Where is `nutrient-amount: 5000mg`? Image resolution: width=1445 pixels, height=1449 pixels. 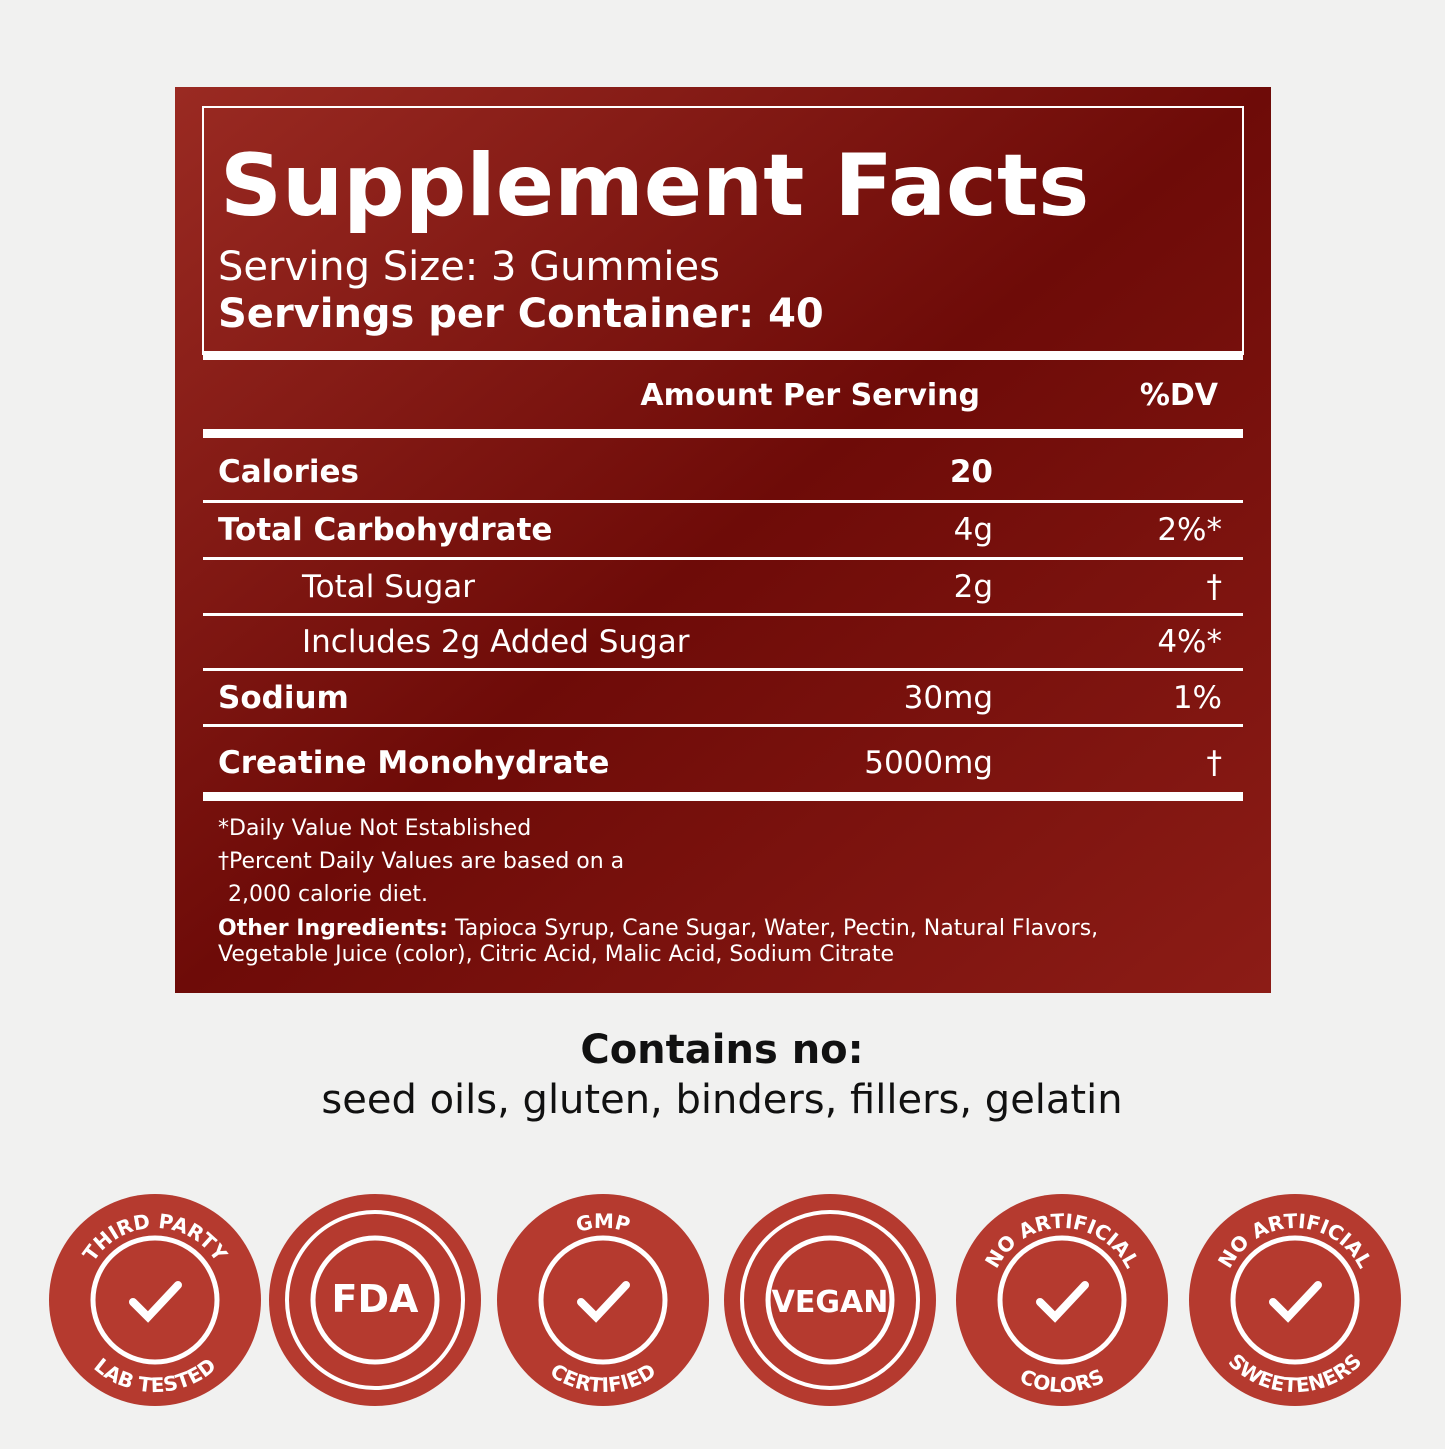 nutrient-amount: 5000mg is located at coordinates (928, 763).